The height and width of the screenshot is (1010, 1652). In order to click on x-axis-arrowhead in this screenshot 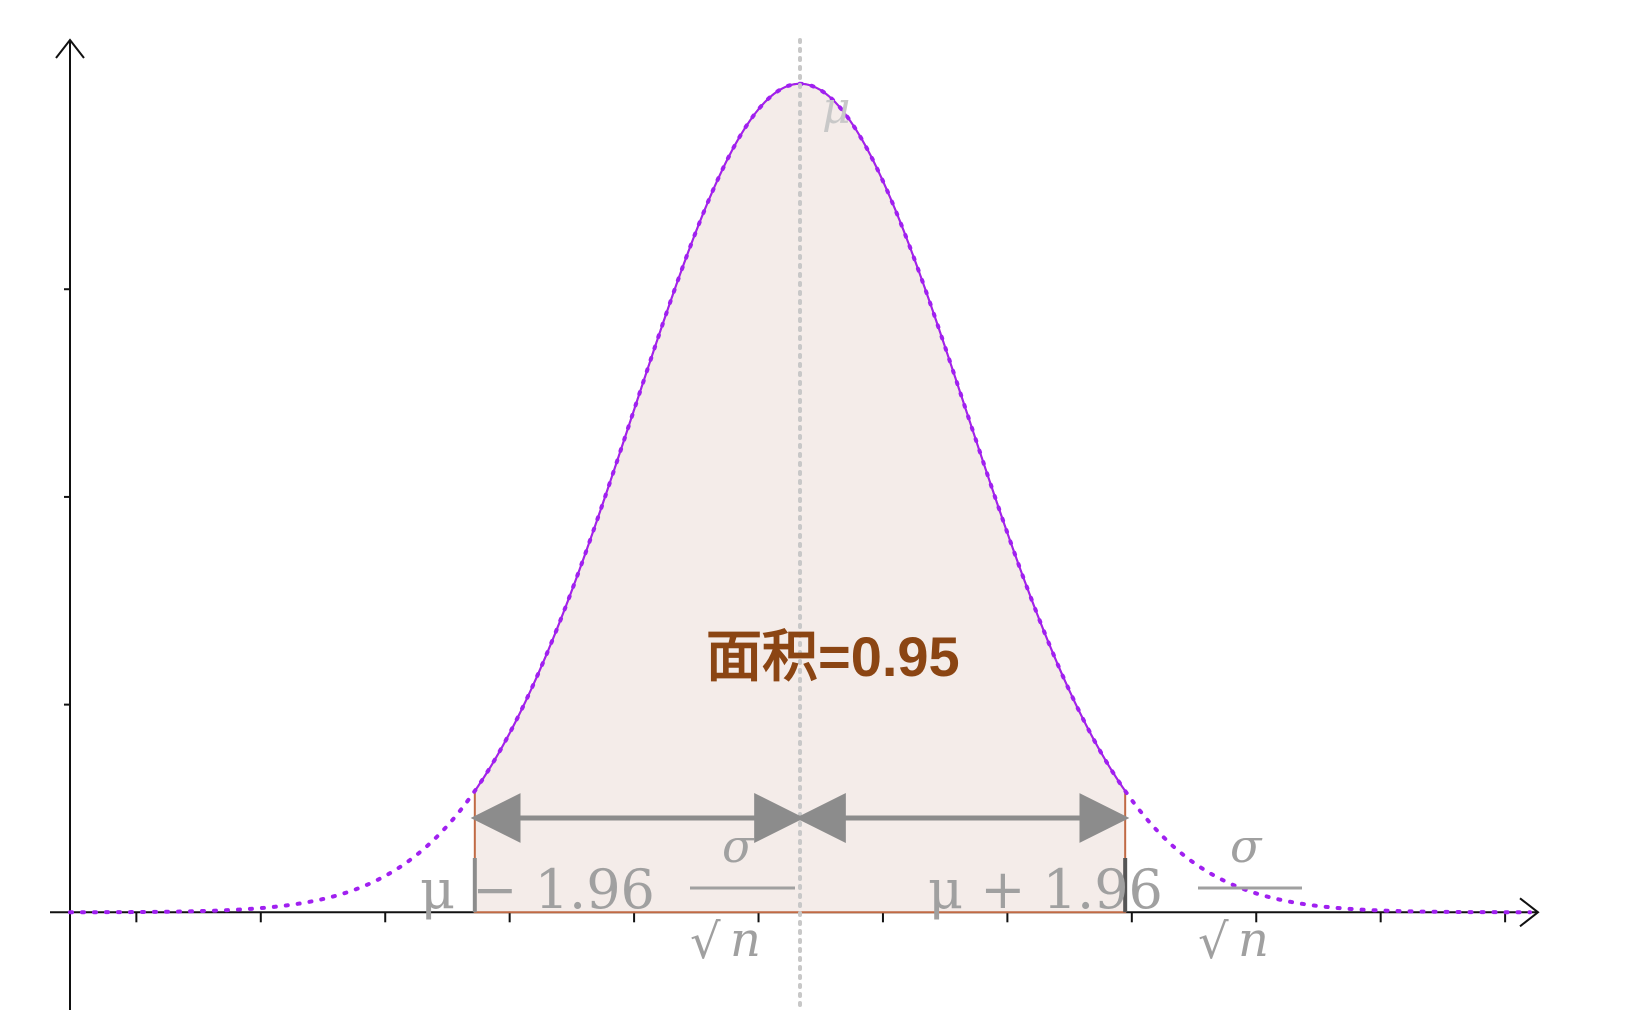, I will do `click(1529, 912)`.